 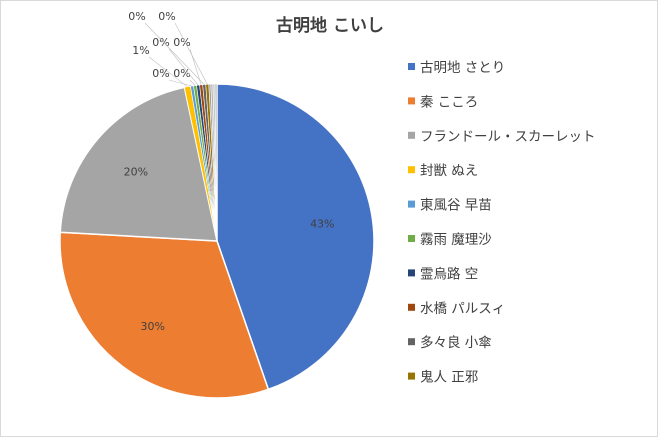 What do you see at coordinates (449, 273) in the screenshot?
I see `legend-label-7: 霊烏路 空` at bounding box center [449, 273].